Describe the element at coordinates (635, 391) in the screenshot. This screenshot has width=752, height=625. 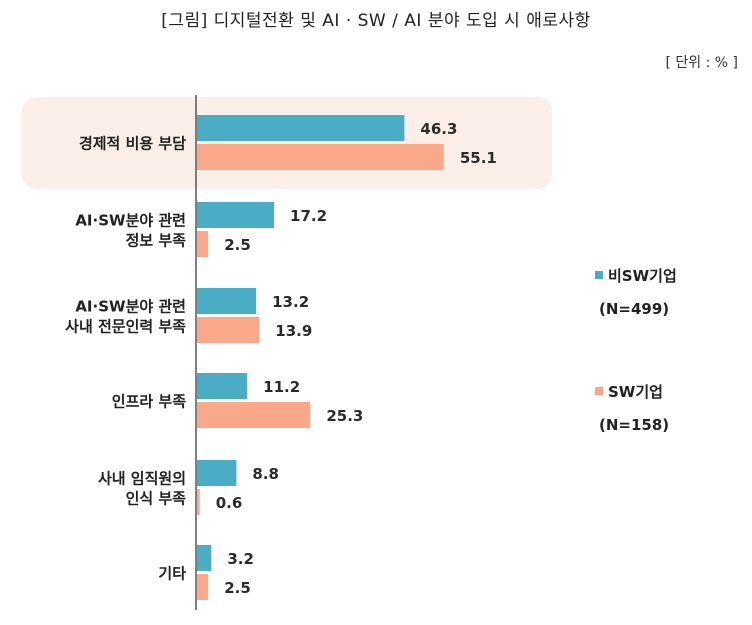
I see `legend-label-series-2: SW기업` at that location.